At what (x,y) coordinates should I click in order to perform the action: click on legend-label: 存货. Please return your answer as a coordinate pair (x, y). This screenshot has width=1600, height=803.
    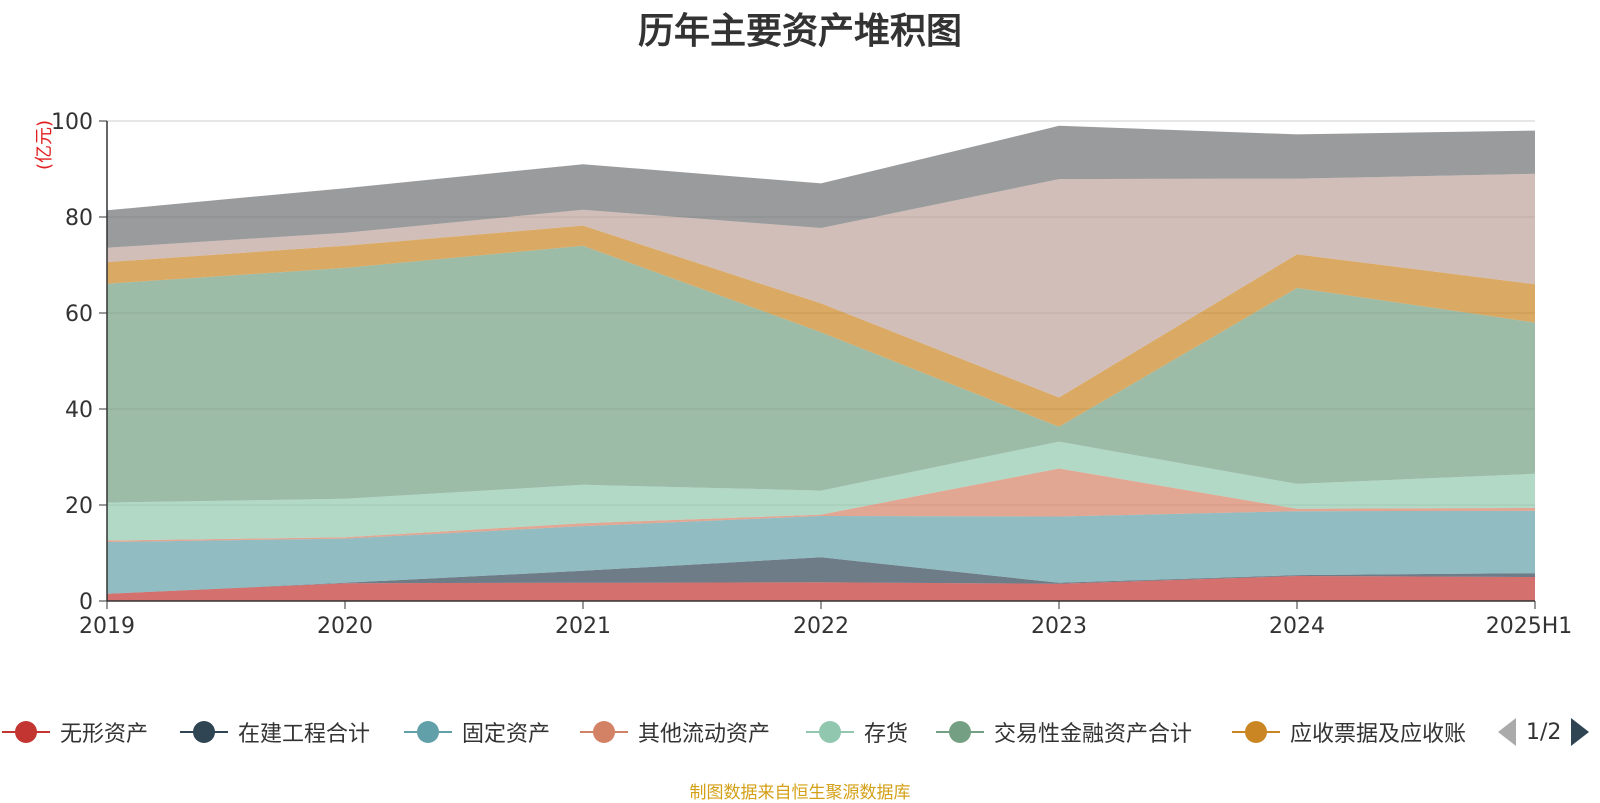
    Looking at the image, I should click on (886, 734).